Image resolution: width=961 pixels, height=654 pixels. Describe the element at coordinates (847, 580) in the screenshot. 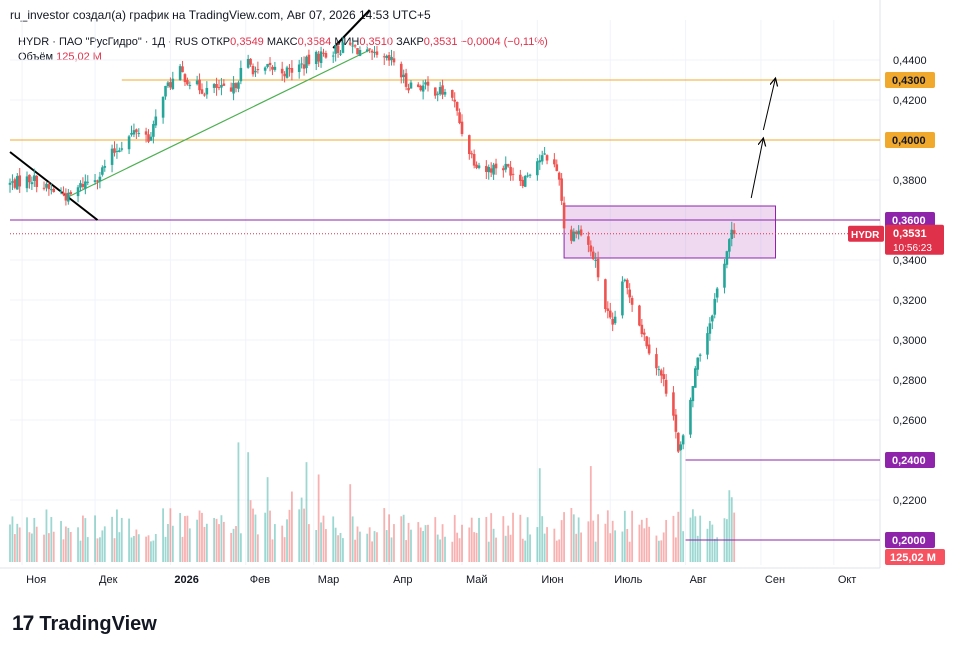

I see `time-axis-label: Окт` at that location.